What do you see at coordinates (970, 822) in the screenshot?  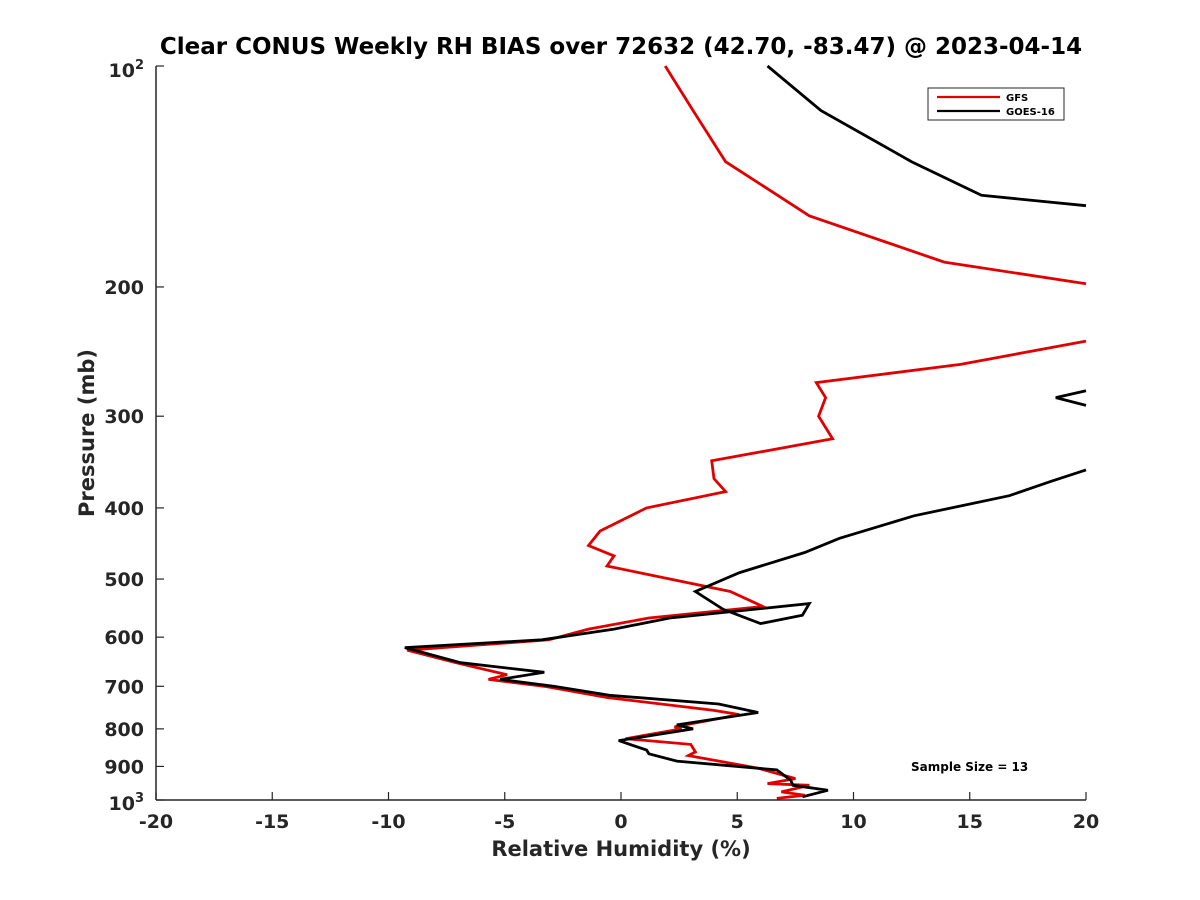 I see `x-tick-label: 15` at bounding box center [970, 822].